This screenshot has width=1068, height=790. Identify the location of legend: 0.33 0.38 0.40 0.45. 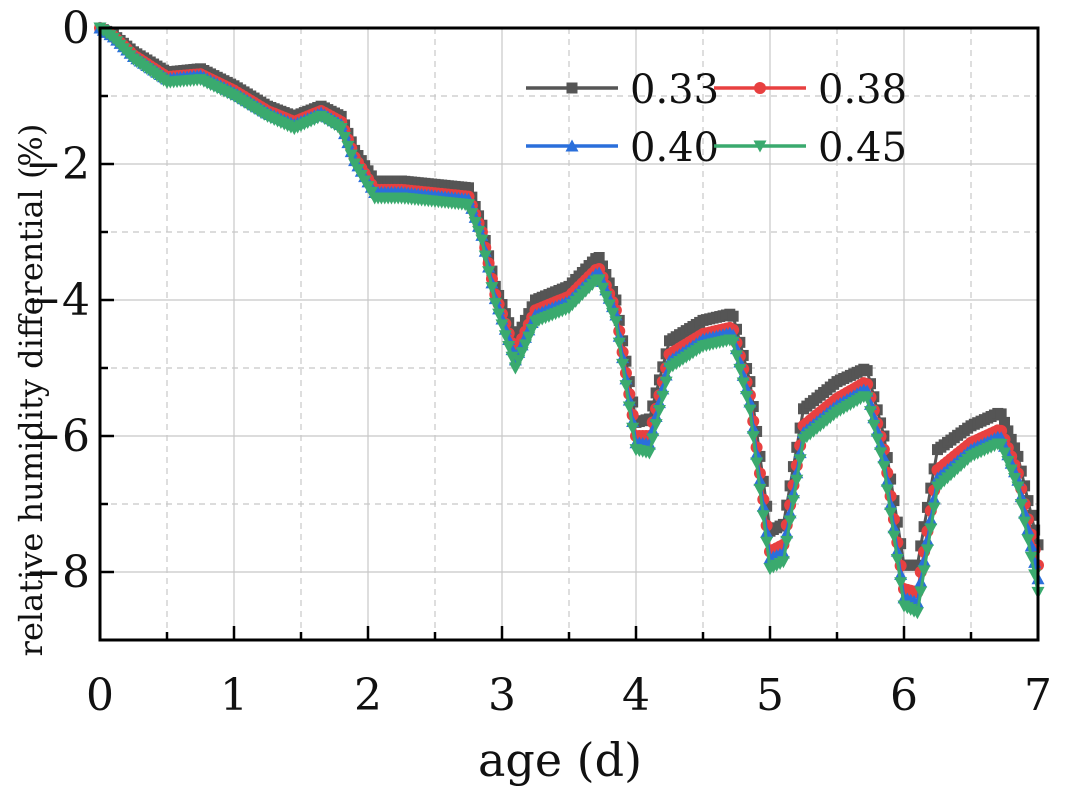
(716, 119).